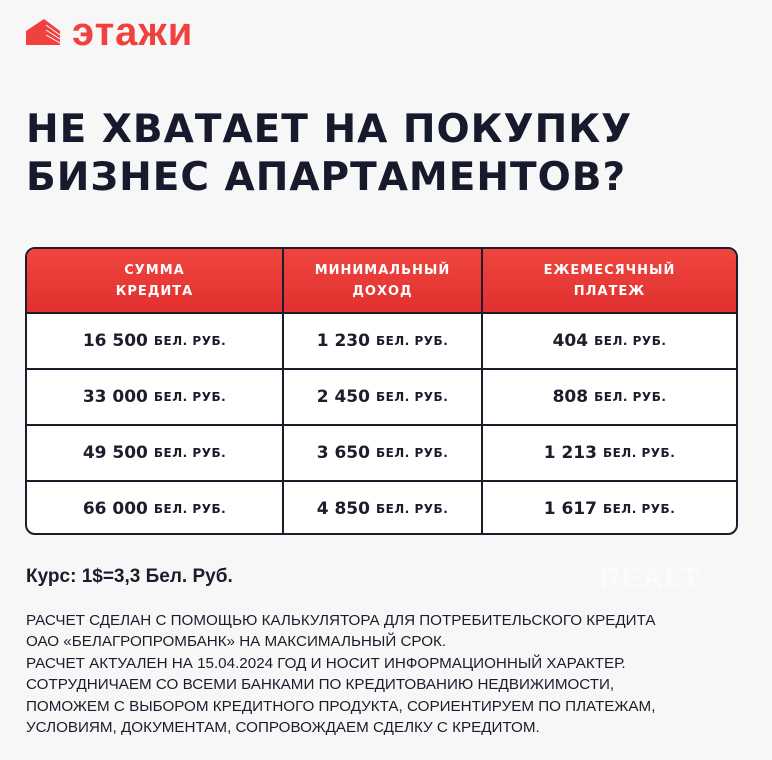 This screenshot has width=772, height=760. What do you see at coordinates (155, 280) in the screenshot?
I see `header-loan-amount: СУММА КРЕДИТА` at bounding box center [155, 280].